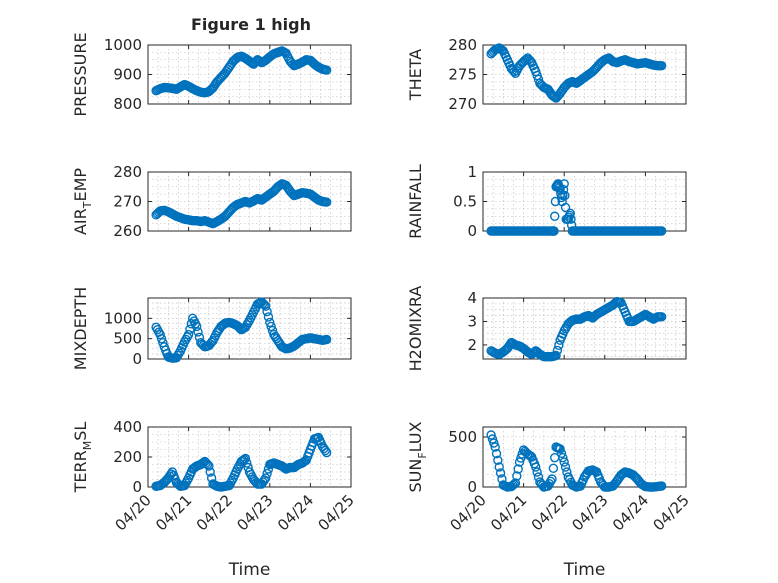 This screenshot has width=778, height=583. I want to click on subplot-rainfall: 0 0.5 1 RAINFALL, so click(546, 201).